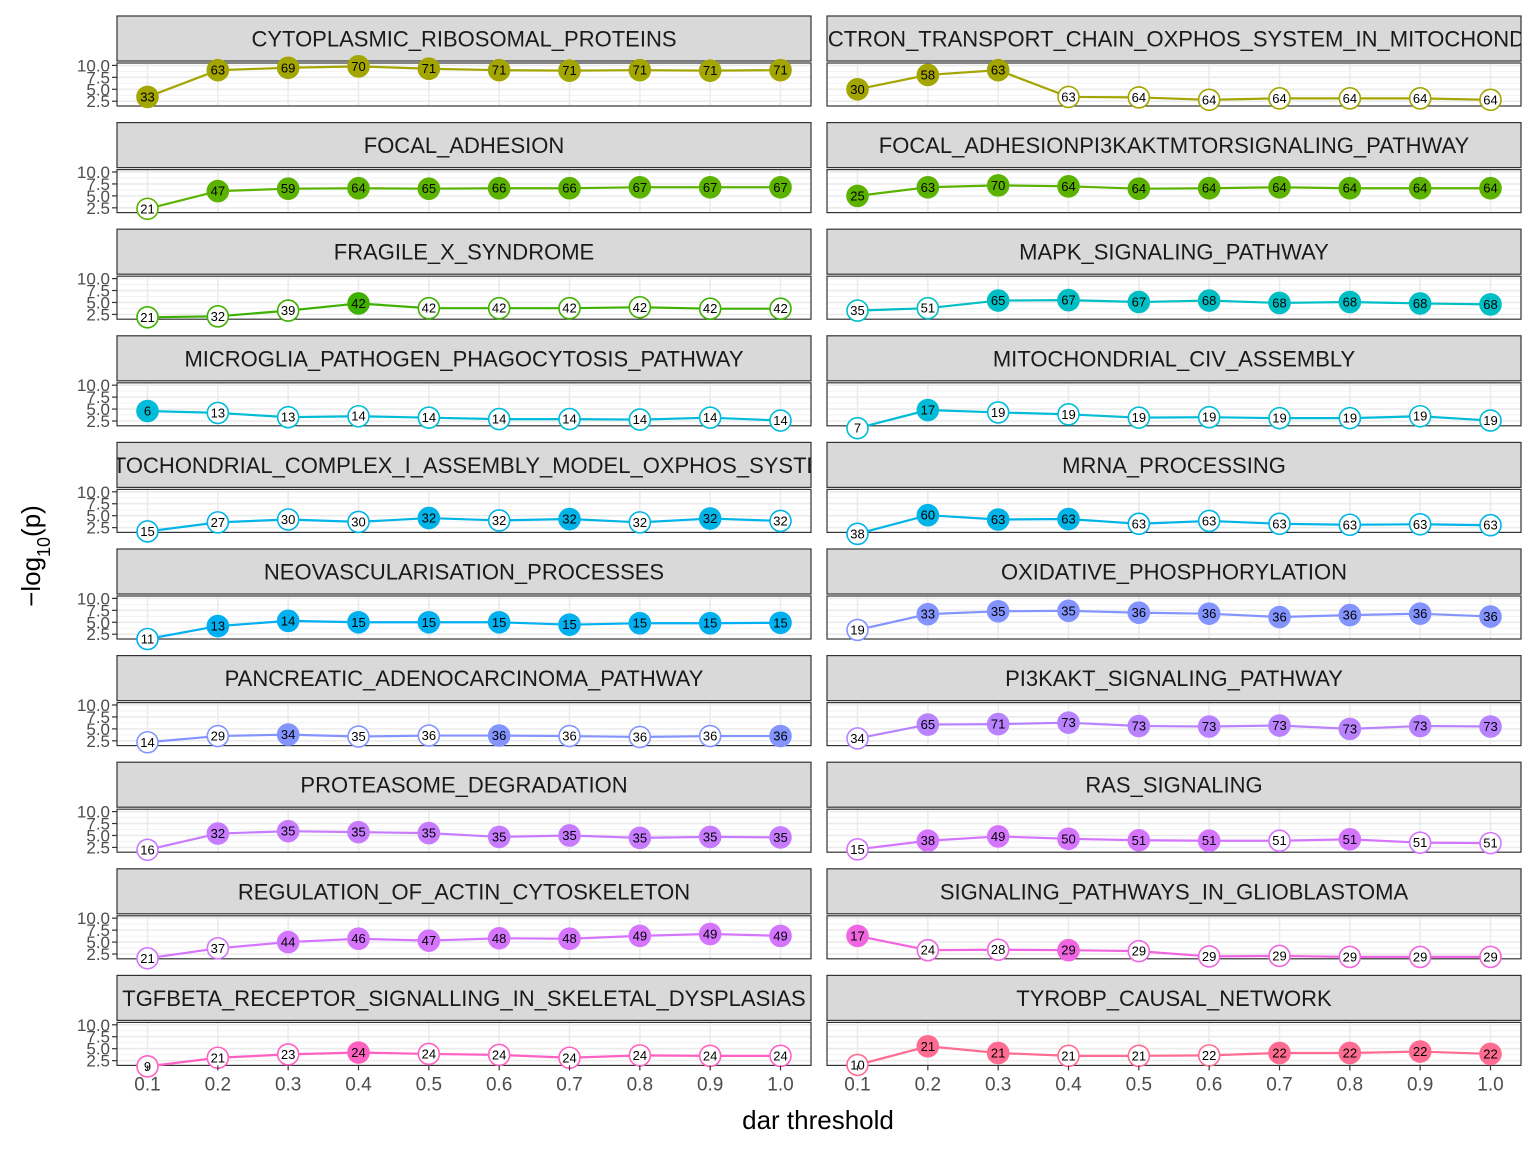  Describe the element at coordinates (710, 417) in the screenshot. I see `point-count-label: 14` at that location.